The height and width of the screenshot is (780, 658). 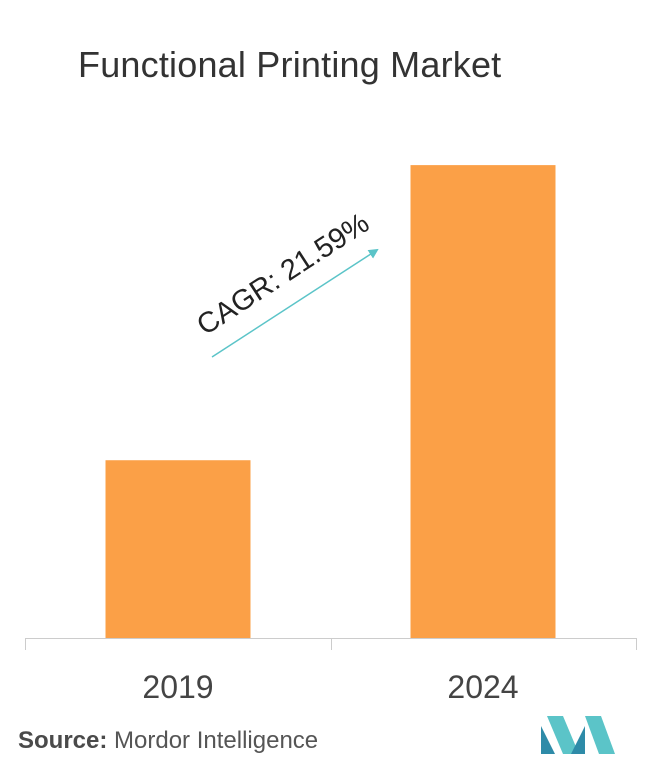 I want to click on cagr-arrow, so click(x=295, y=303).